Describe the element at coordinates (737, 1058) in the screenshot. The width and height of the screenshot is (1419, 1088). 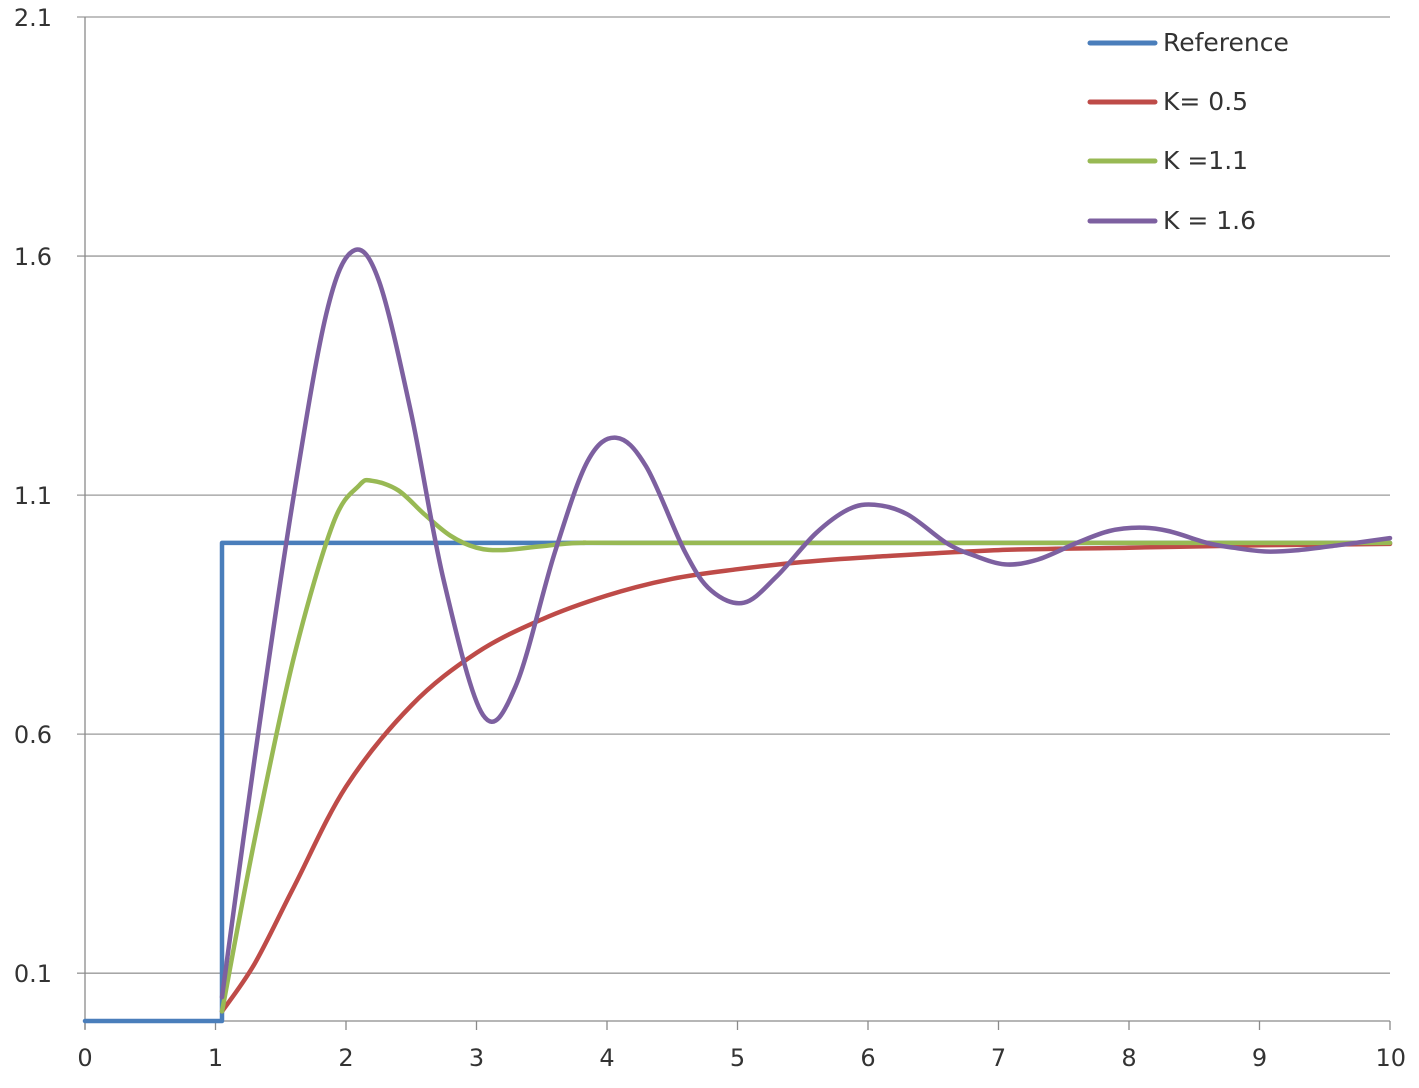
I see `x-tick-label: 5` at that location.